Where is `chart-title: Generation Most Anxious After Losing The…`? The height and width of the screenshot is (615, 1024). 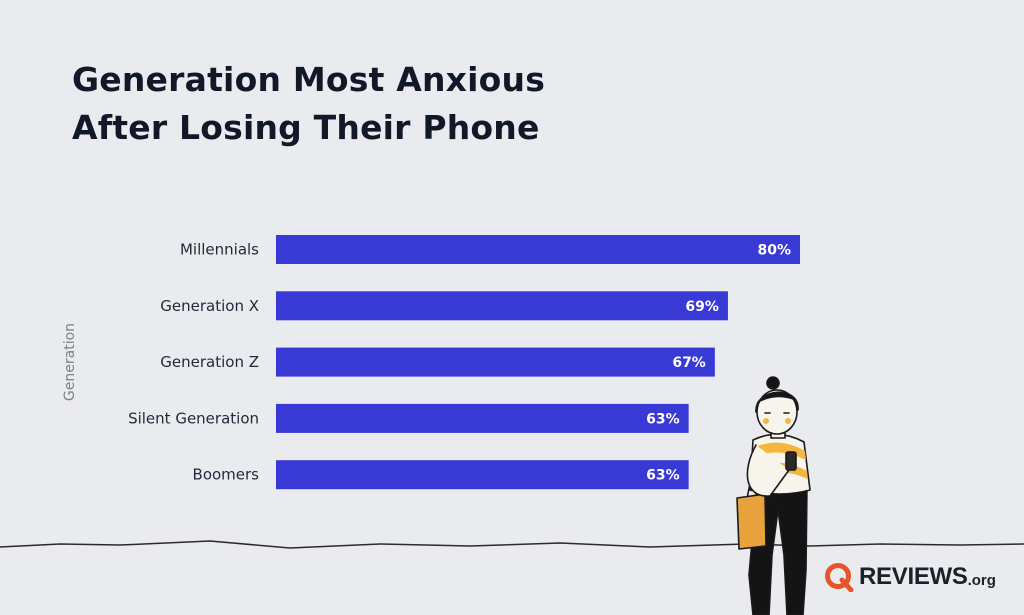 chart-title: Generation Most Anxious After Losing The… is located at coordinates (372, 104).